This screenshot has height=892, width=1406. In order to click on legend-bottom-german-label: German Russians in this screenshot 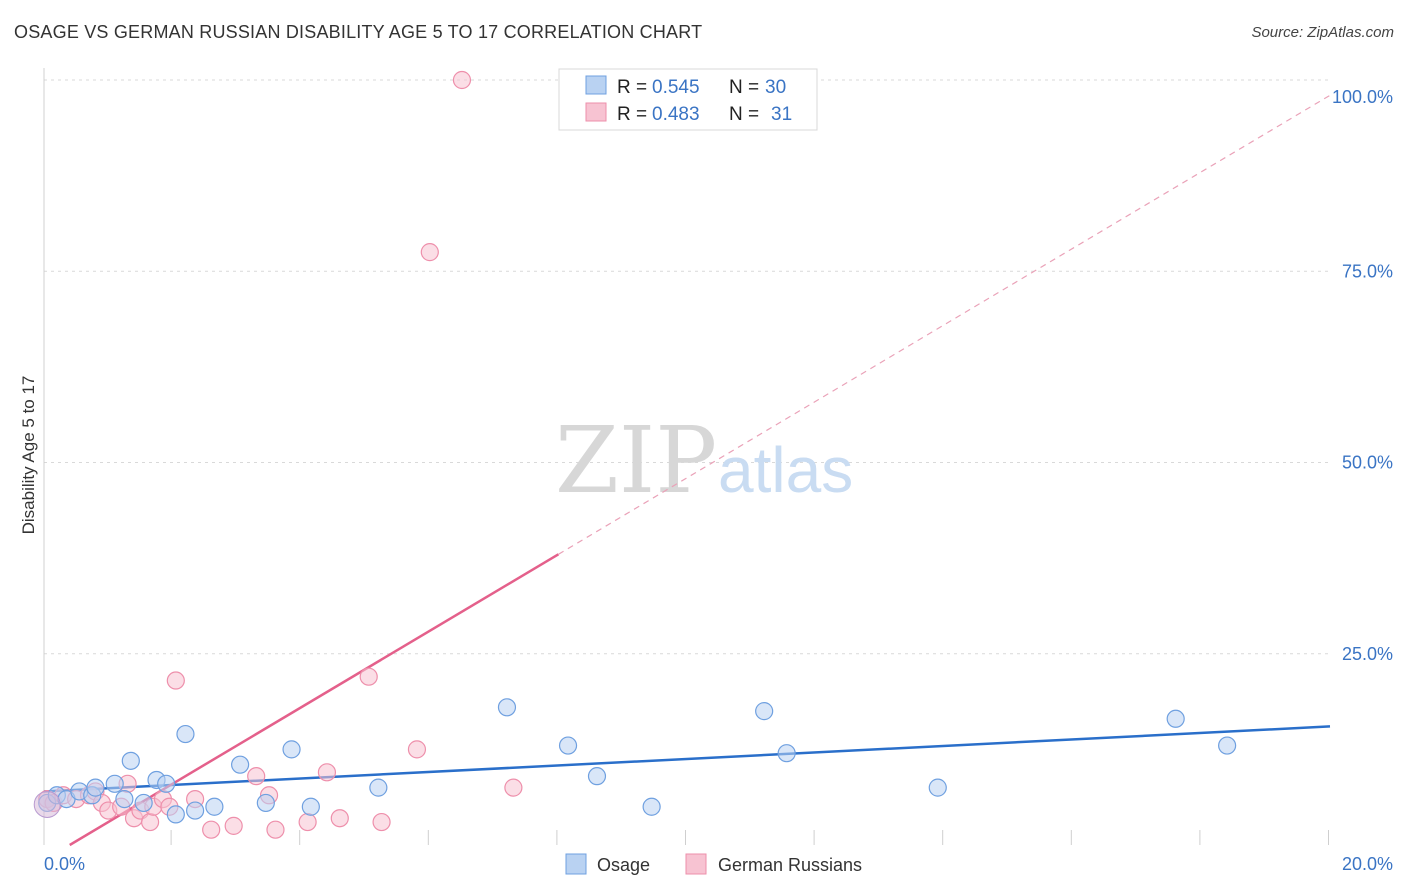, I will do `click(790, 865)`.